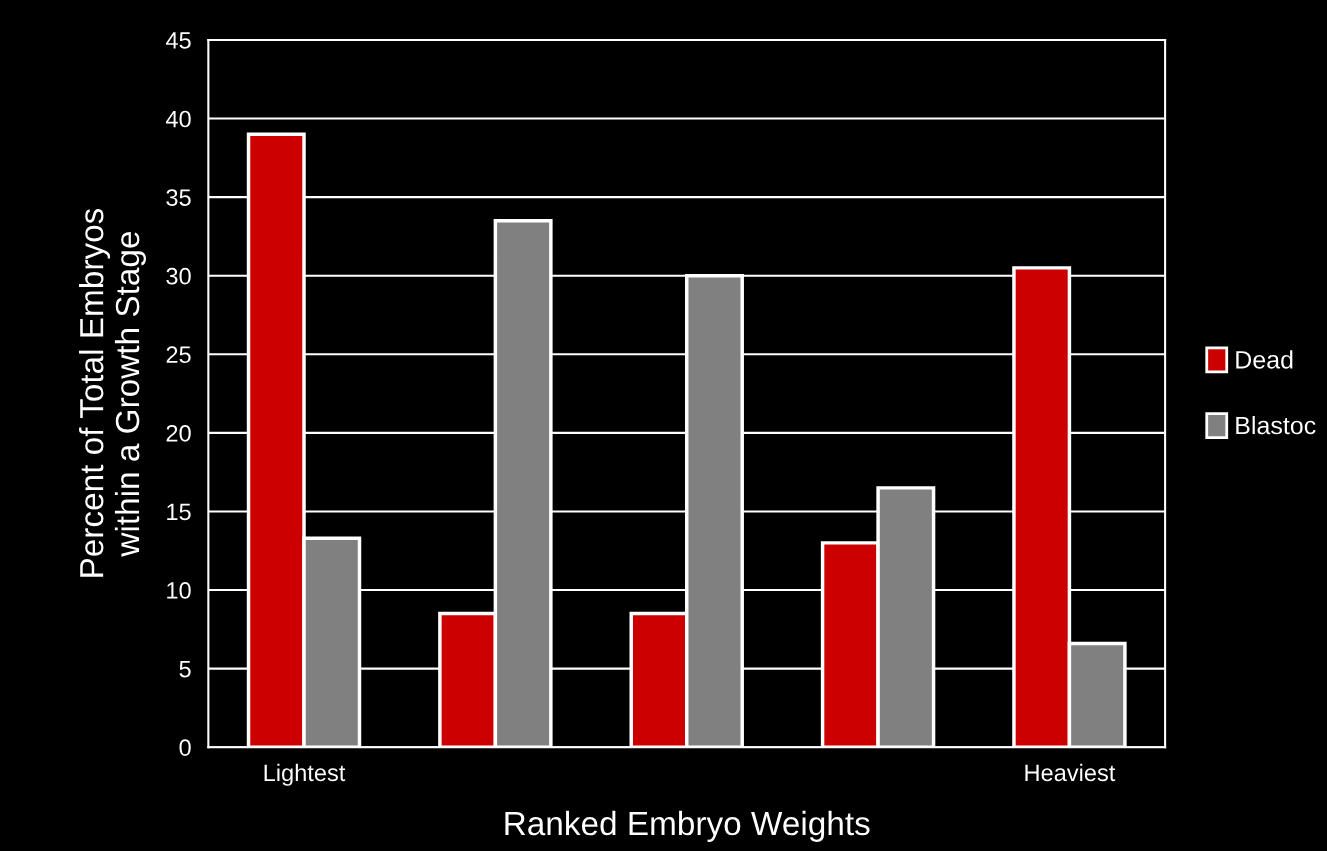  What do you see at coordinates (185, 669) in the screenshot?
I see `y-tick-label: 5` at bounding box center [185, 669].